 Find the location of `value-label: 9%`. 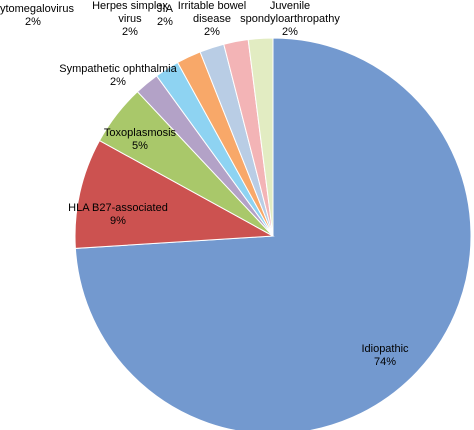

value-label: 9% is located at coordinates (118, 221).